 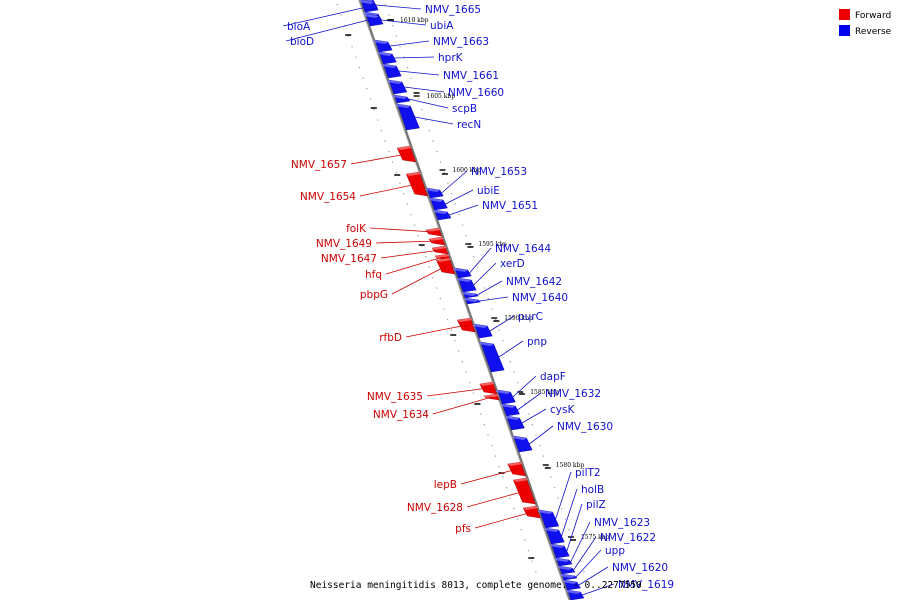 What do you see at coordinates (387, 58) in the screenshot?
I see `gene-hprk` at bounding box center [387, 58].